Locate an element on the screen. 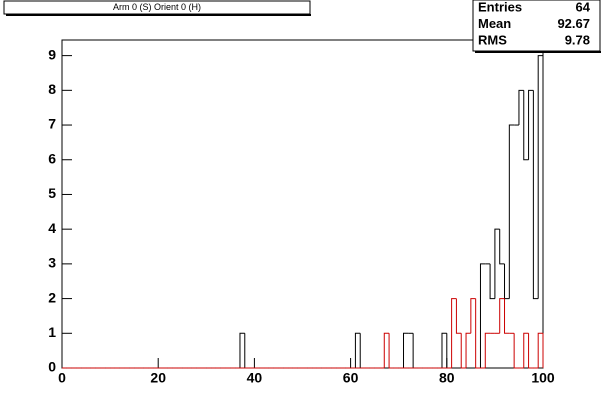  y-tick-label: 6 is located at coordinates (52, 158).